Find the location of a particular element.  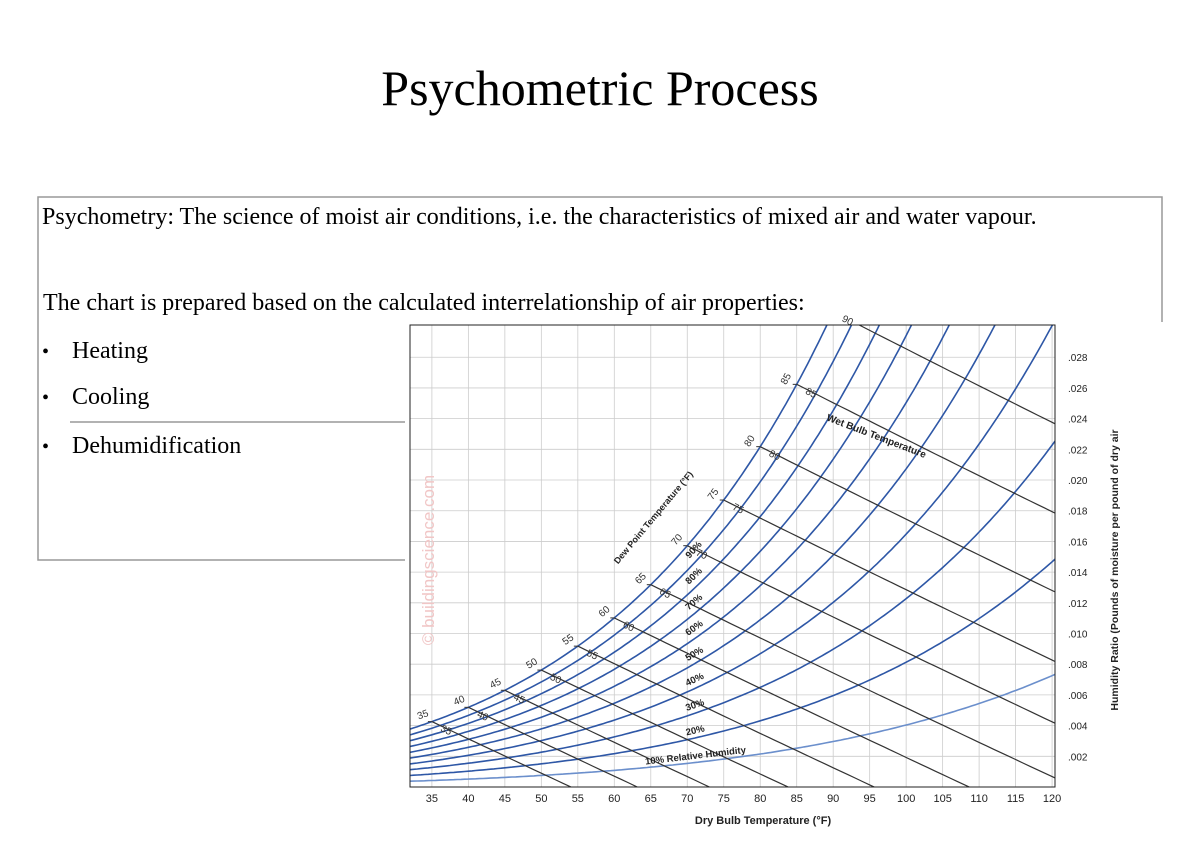

y-tick-label: .028 is located at coordinates (1078, 358).